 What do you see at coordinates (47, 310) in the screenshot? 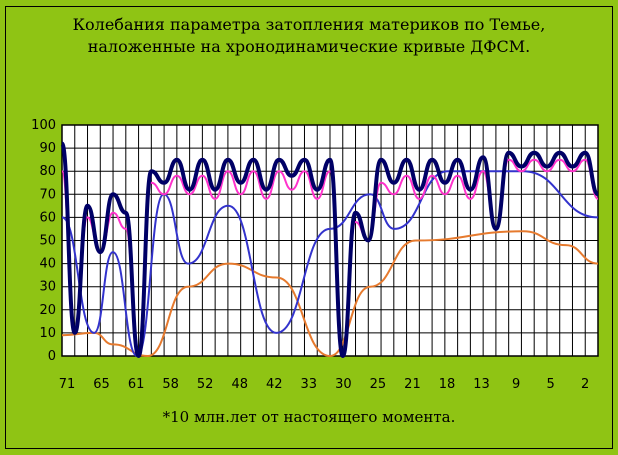
I see `y-tick-label: 20` at bounding box center [47, 310].